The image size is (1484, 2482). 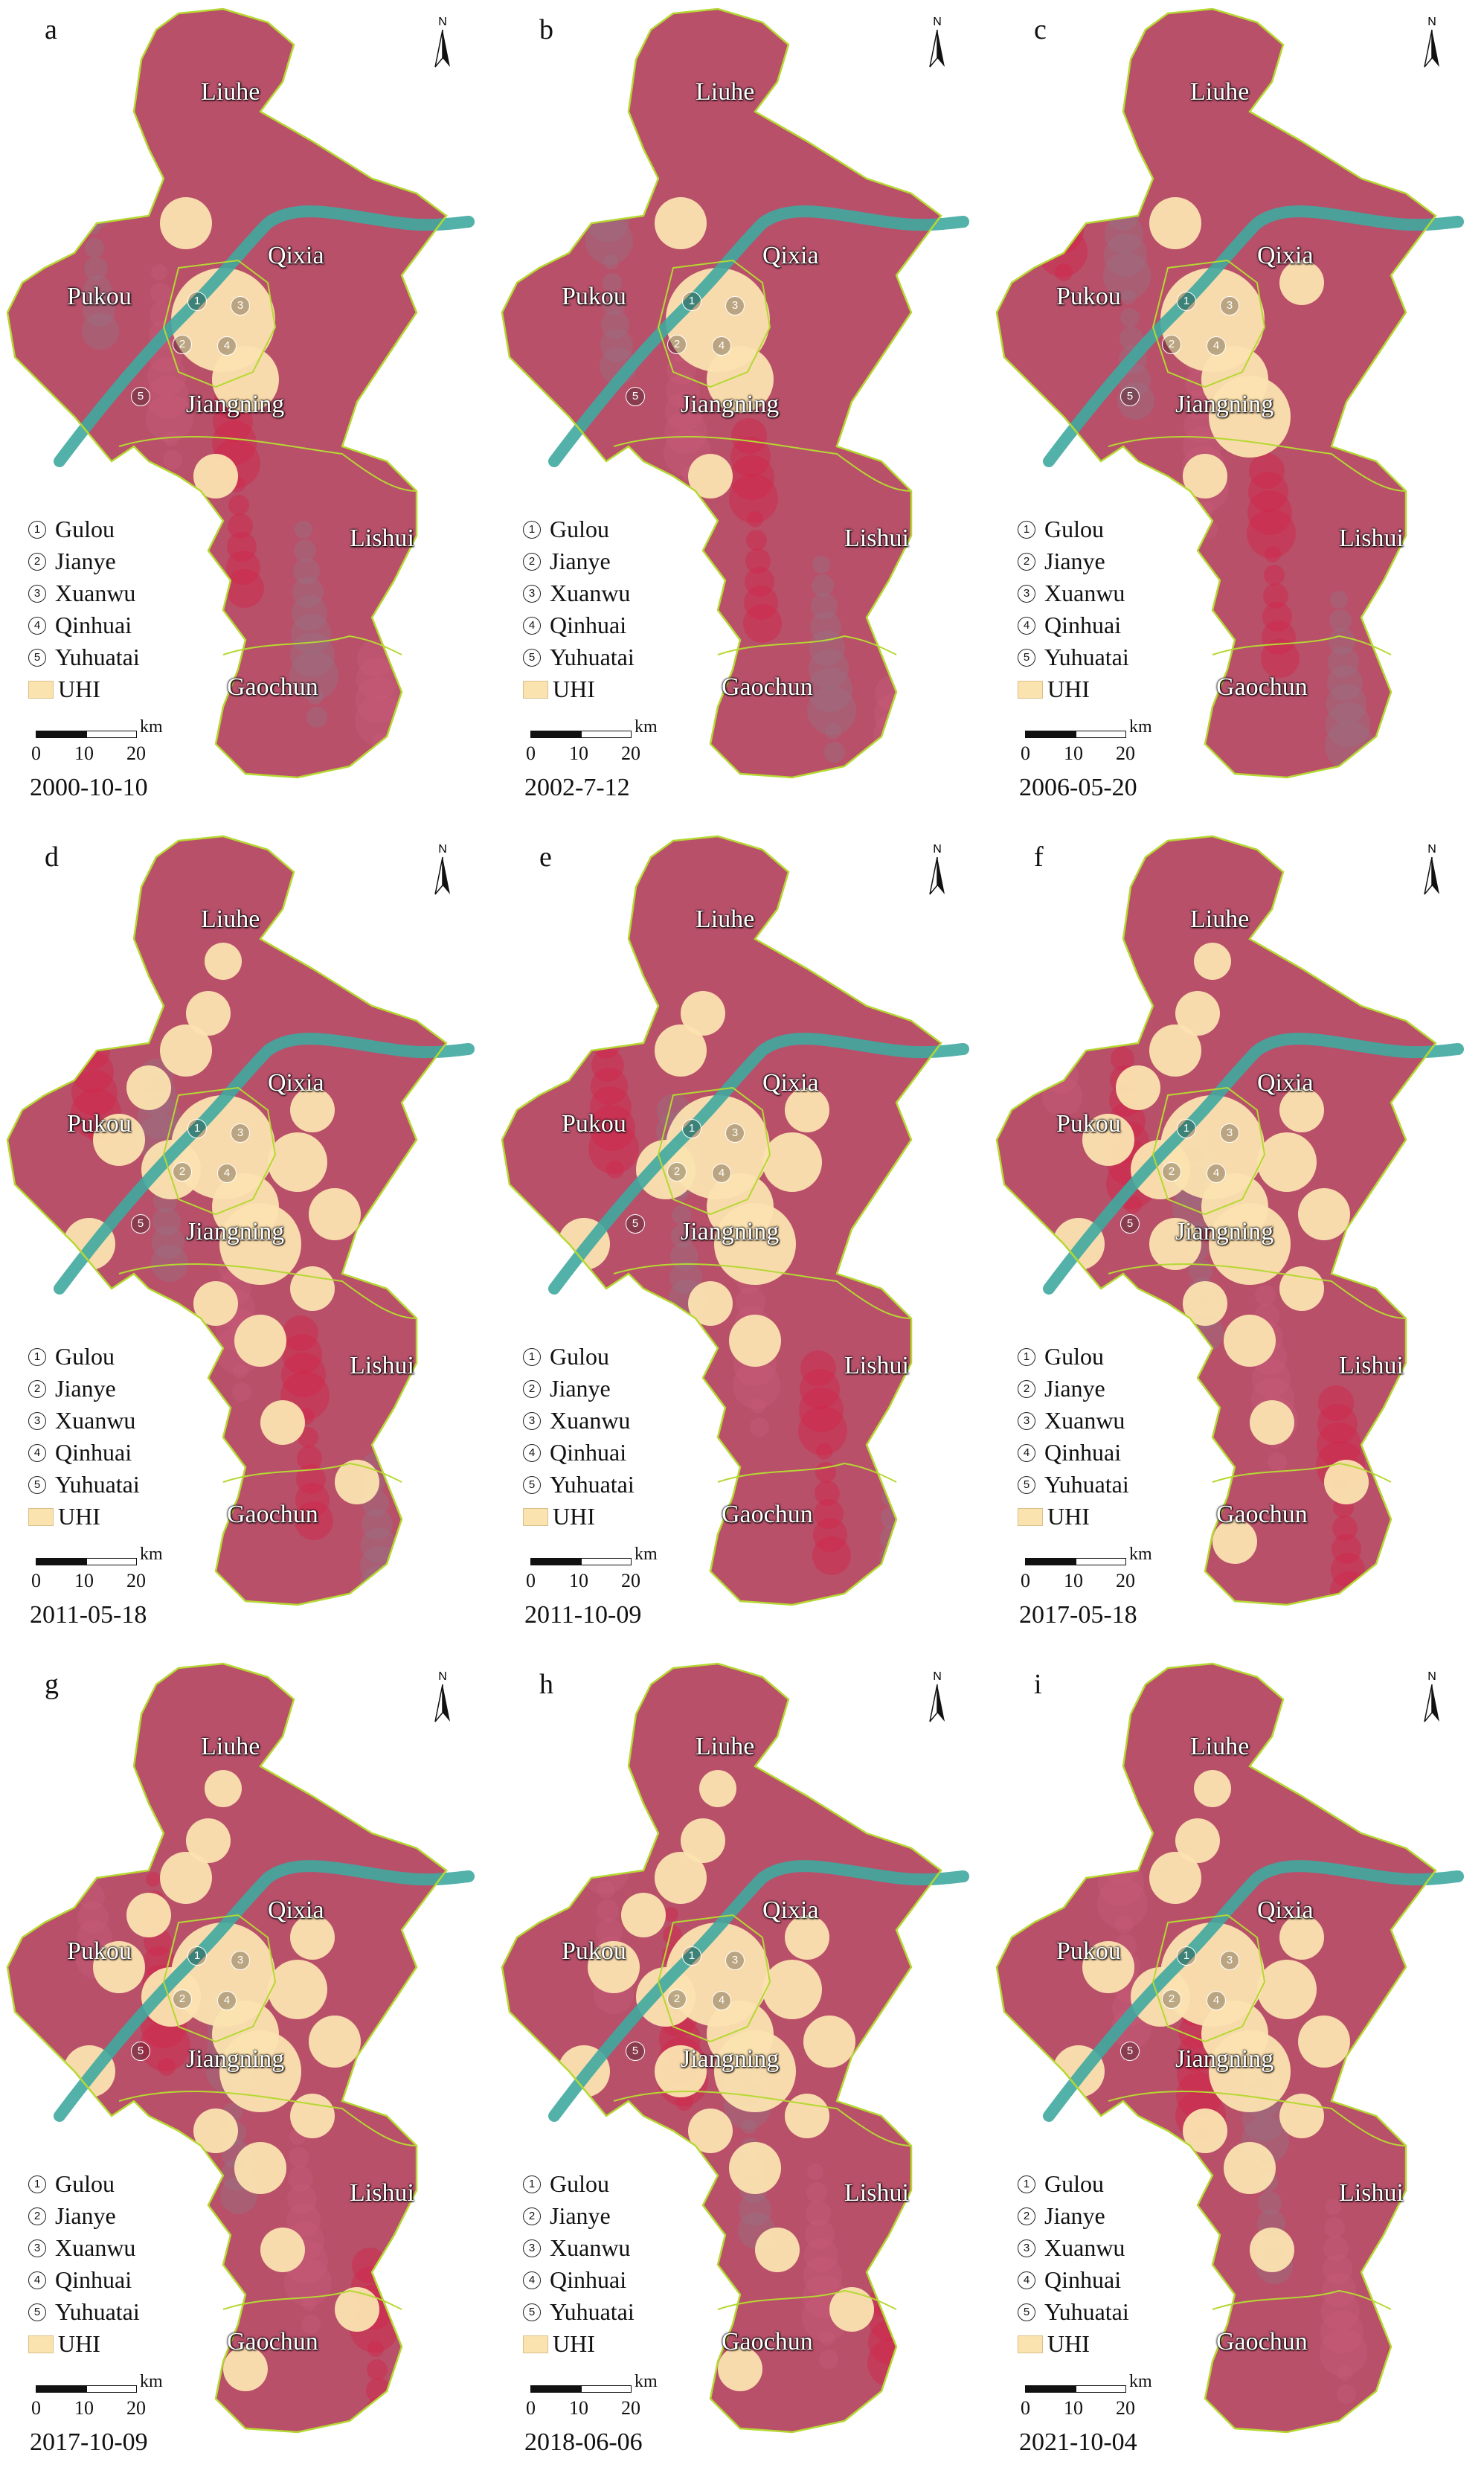 What do you see at coordinates (1073, 2264) in the screenshot?
I see `legend: 1 Gulou 2 Jianye 3 Xuanwu 4 Qinhuai 5 Yuhuatai UHI` at bounding box center [1073, 2264].